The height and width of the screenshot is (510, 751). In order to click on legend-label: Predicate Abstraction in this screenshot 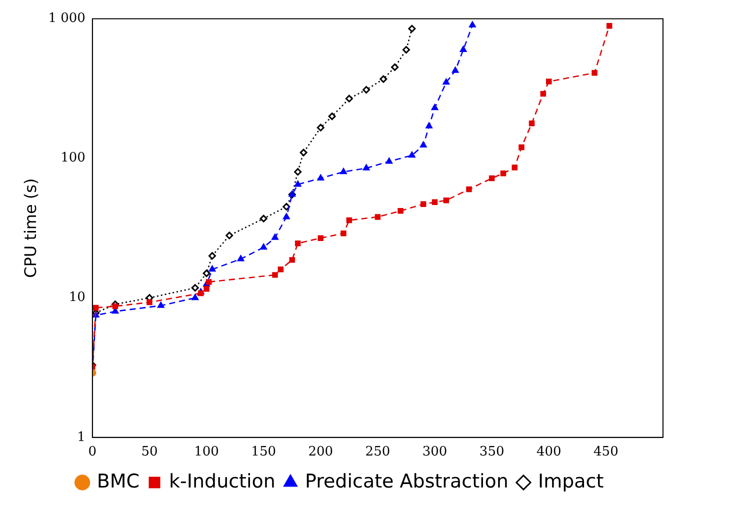, I will do `click(406, 481)`.